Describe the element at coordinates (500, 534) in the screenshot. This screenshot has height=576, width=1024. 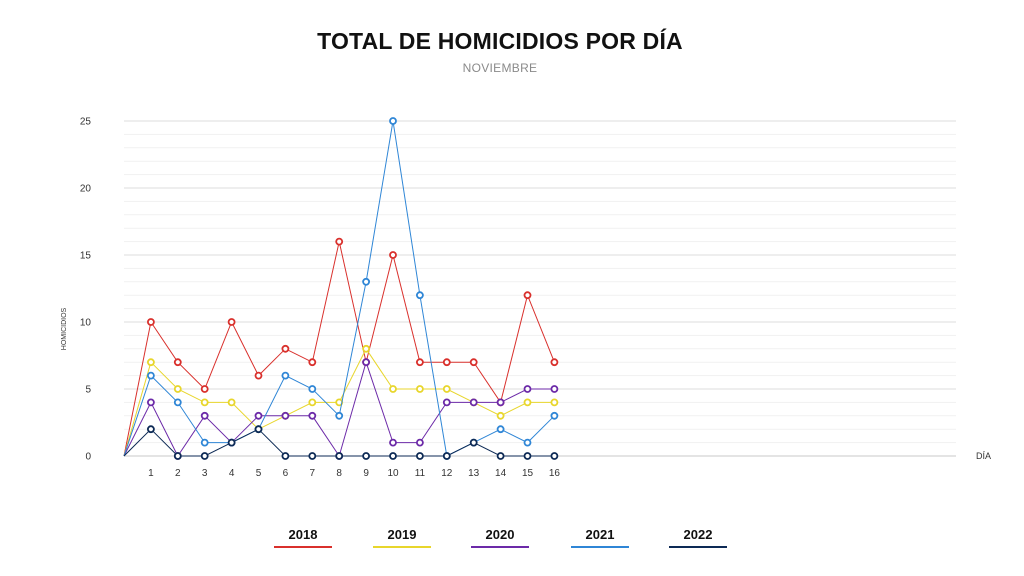
I see `legend-label: 2020` at that location.